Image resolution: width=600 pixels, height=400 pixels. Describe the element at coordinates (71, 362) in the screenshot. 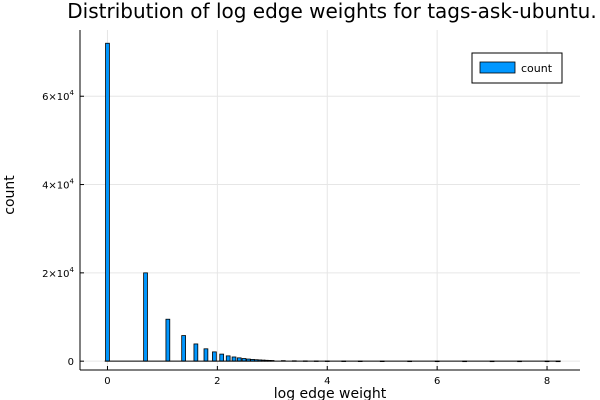

I see `y-tick-label: 0` at that location.